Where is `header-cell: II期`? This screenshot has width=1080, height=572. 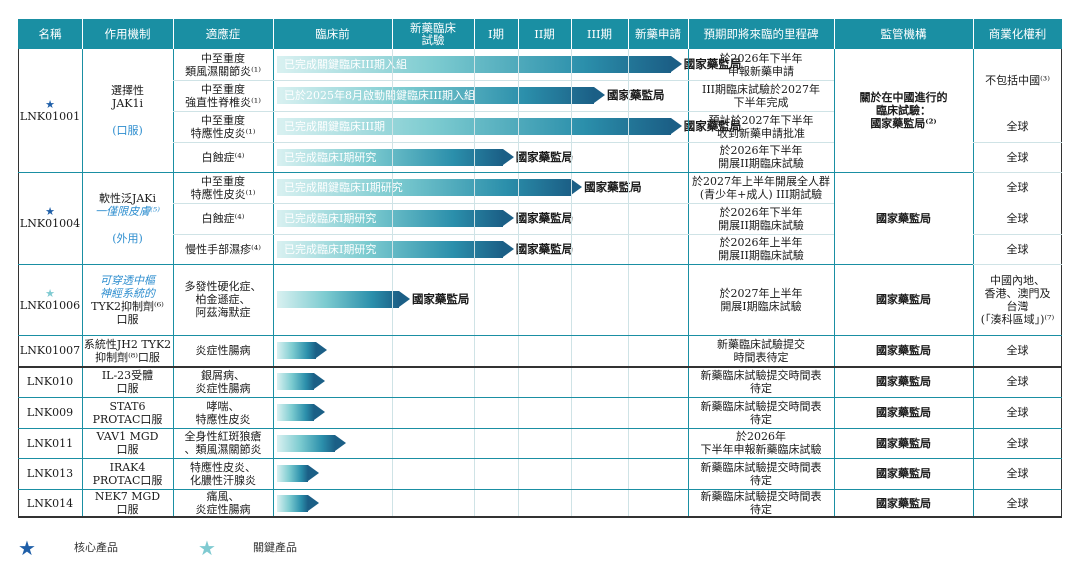 header-cell: II期 is located at coordinates (544, 34).